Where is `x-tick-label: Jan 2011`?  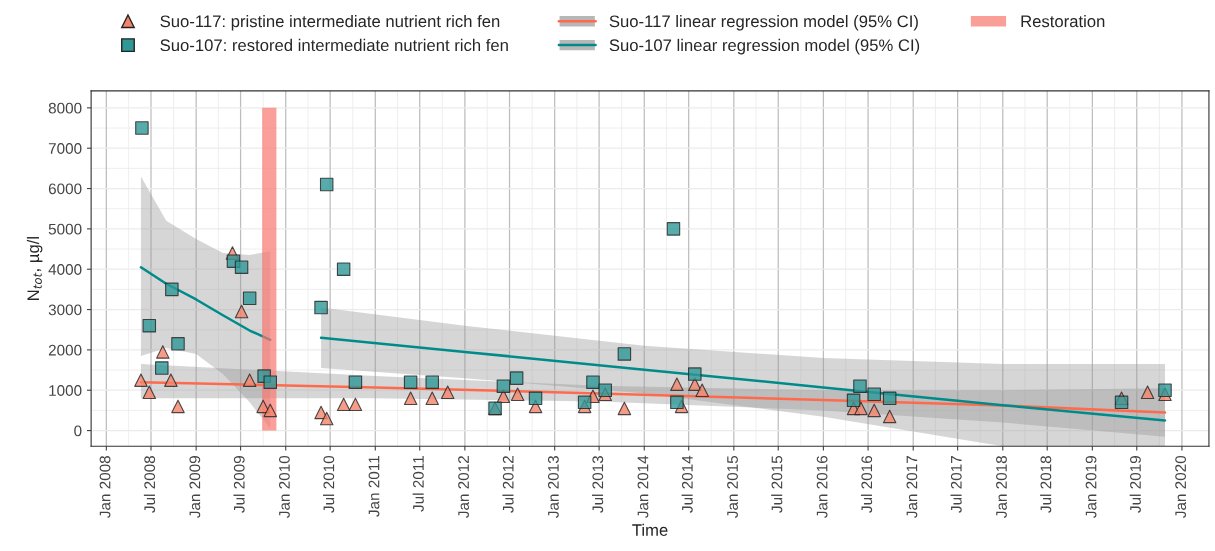
x-tick-label: Jan 2011 is located at coordinates (374, 486).